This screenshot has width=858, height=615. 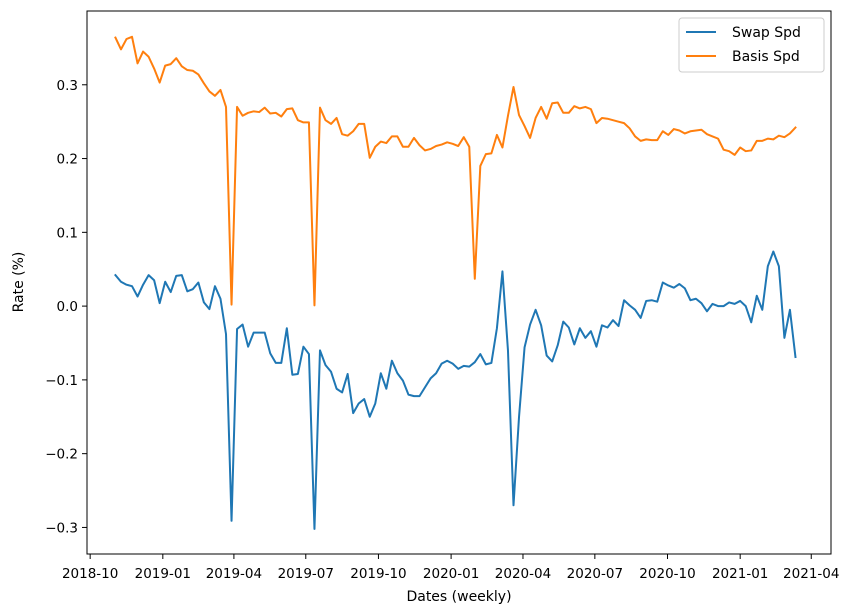 What do you see at coordinates (19, 282) in the screenshot?
I see `y-axis-label: Rate (%)` at bounding box center [19, 282].